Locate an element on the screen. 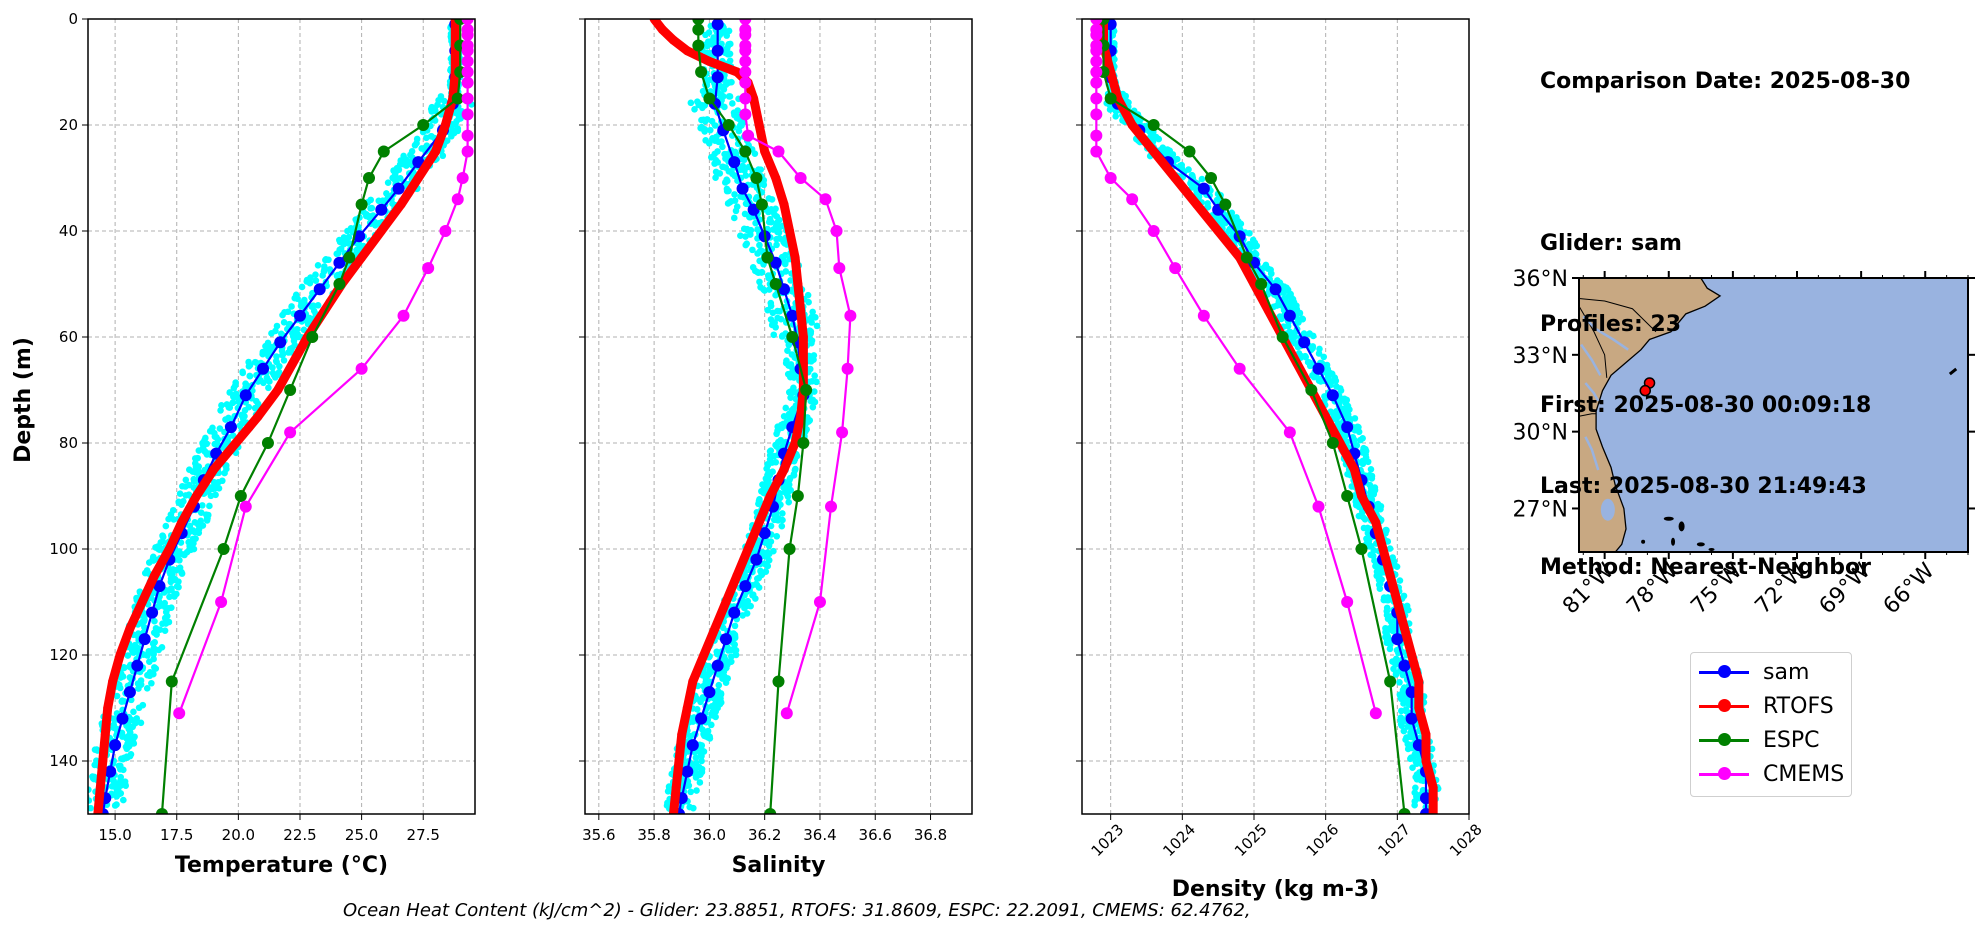 This screenshot has height=934, width=1978. map-content is located at coordinates (1768, 415).